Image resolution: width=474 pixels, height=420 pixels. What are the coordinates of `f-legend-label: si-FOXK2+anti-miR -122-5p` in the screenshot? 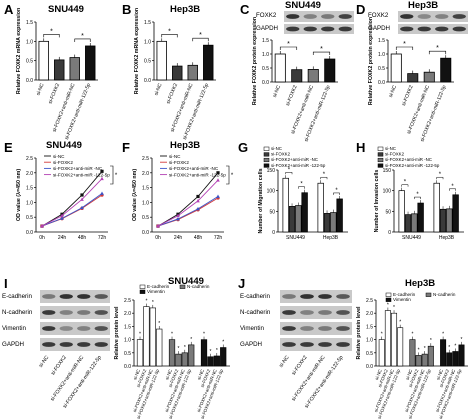 It's located at (197, 174).